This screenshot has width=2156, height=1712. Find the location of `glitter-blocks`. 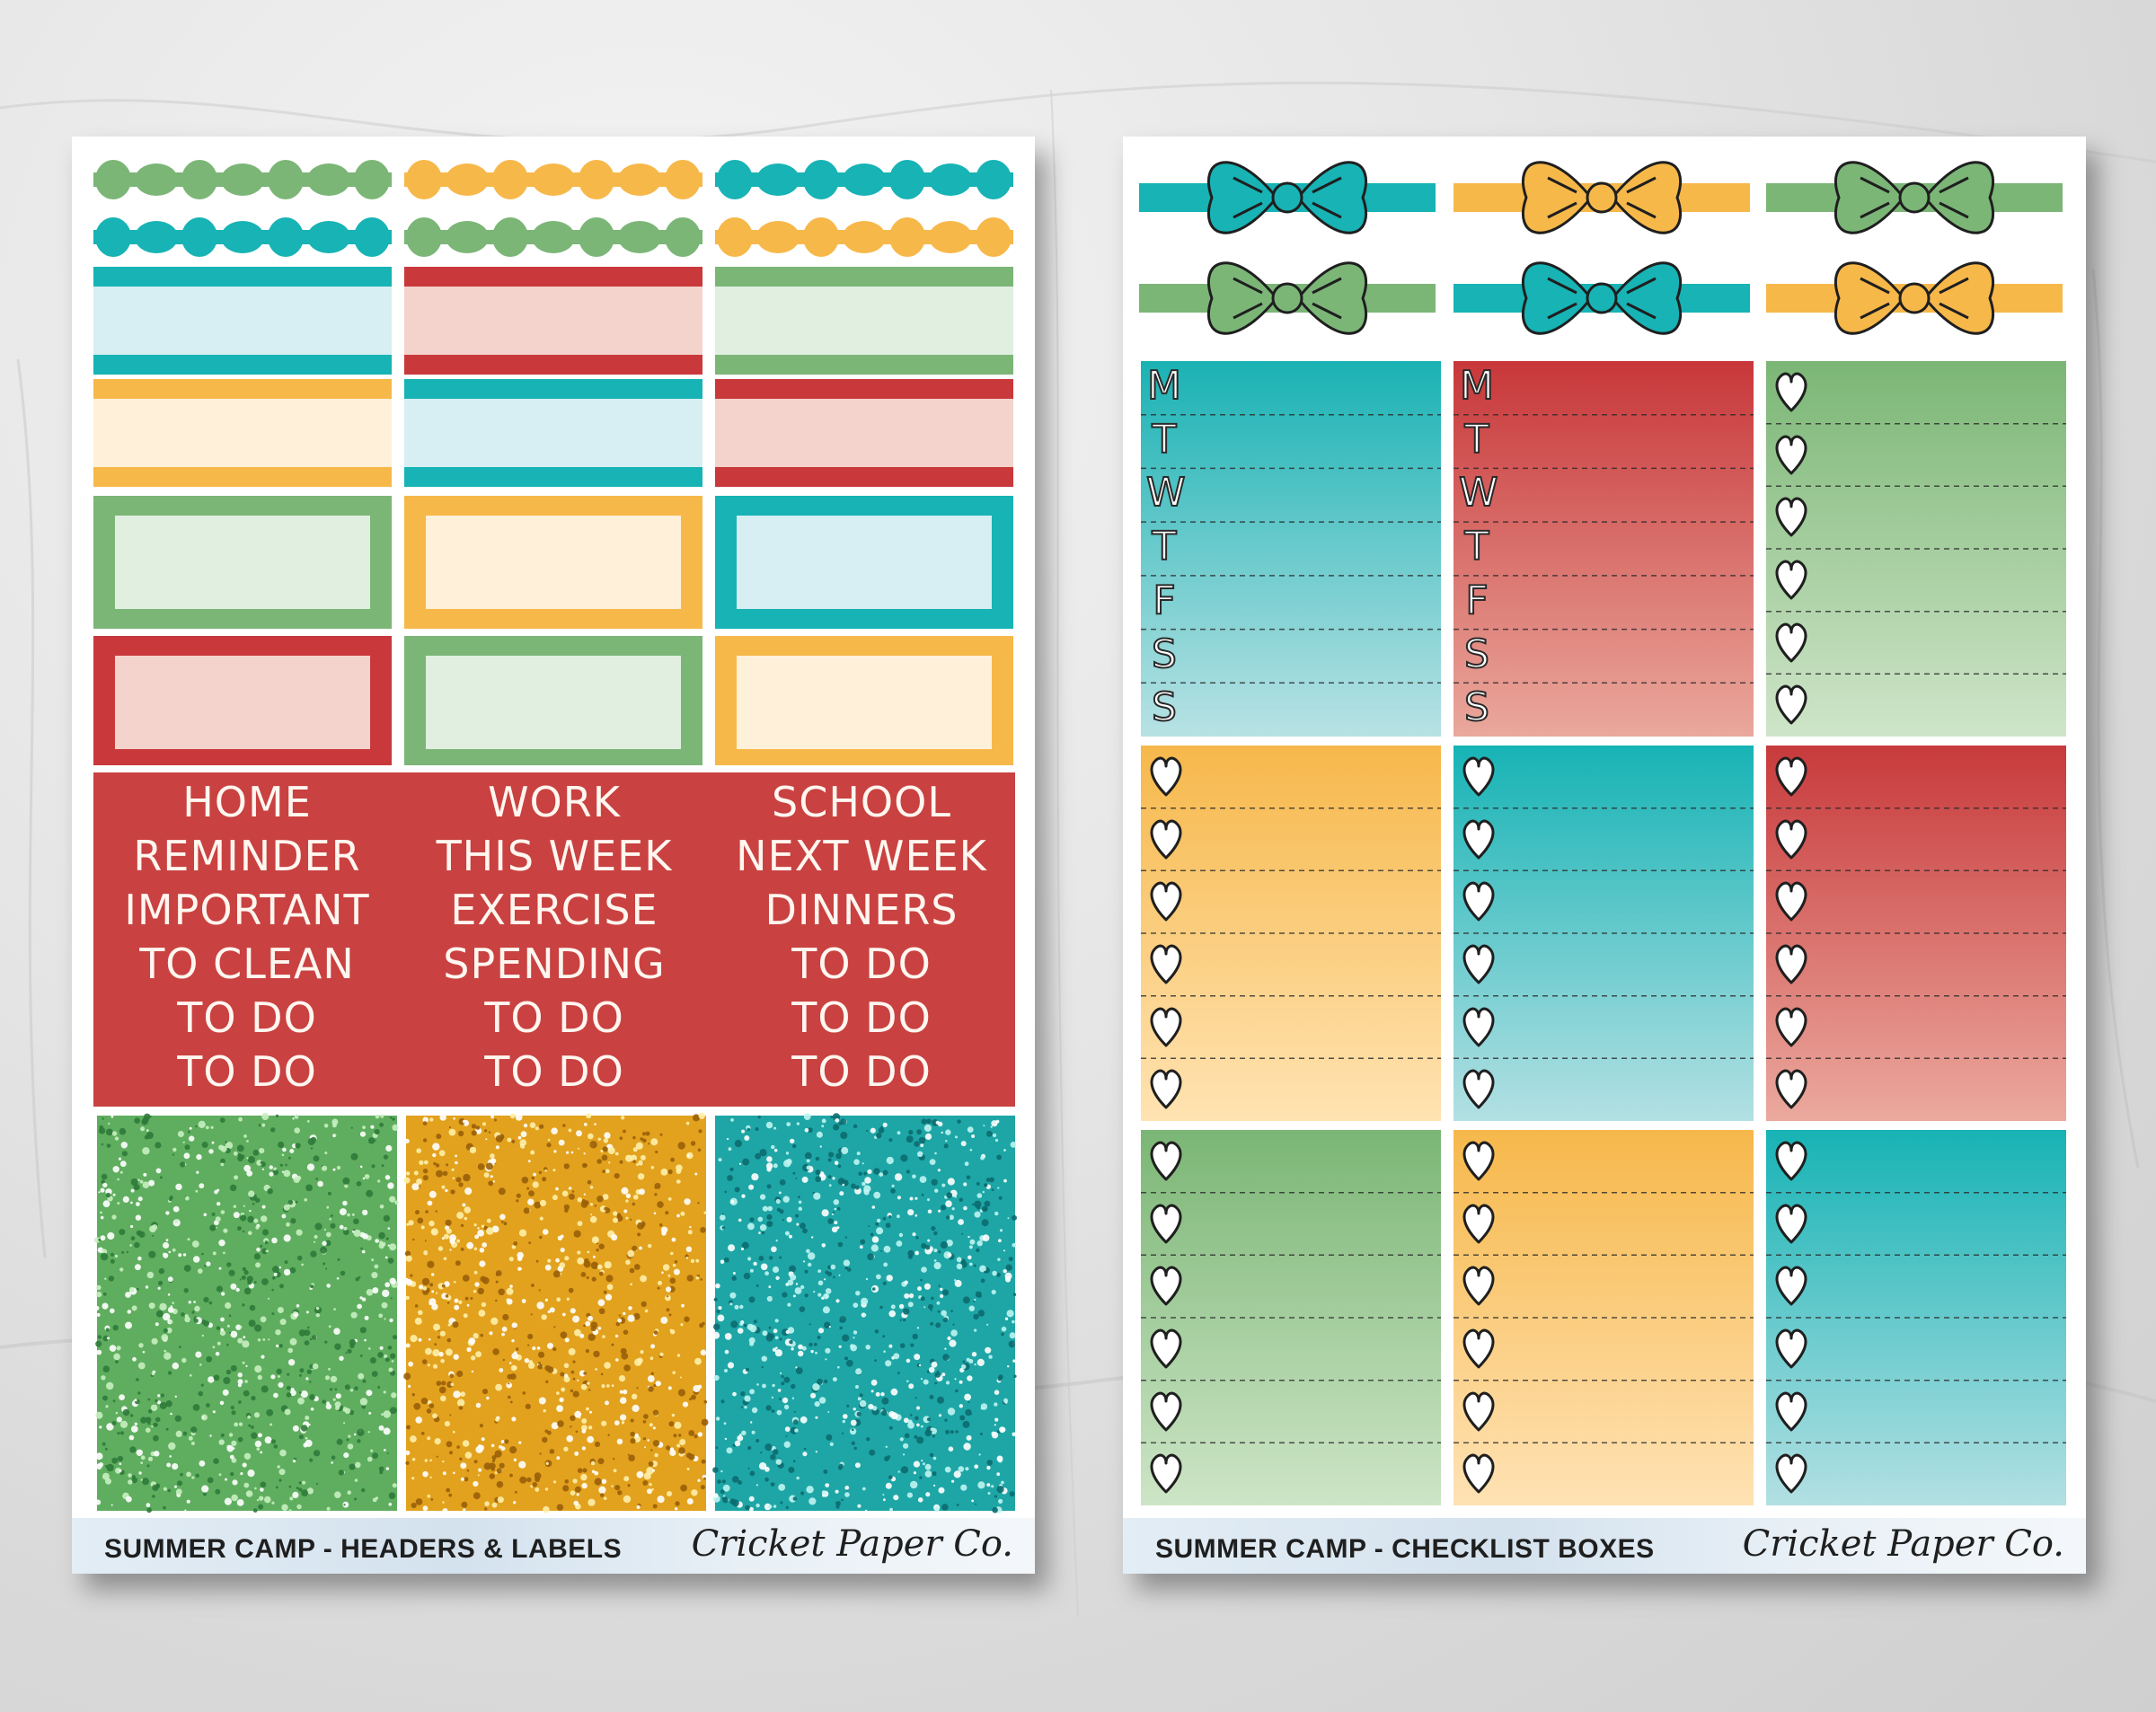

glitter-blocks is located at coordinates (555, 1312).